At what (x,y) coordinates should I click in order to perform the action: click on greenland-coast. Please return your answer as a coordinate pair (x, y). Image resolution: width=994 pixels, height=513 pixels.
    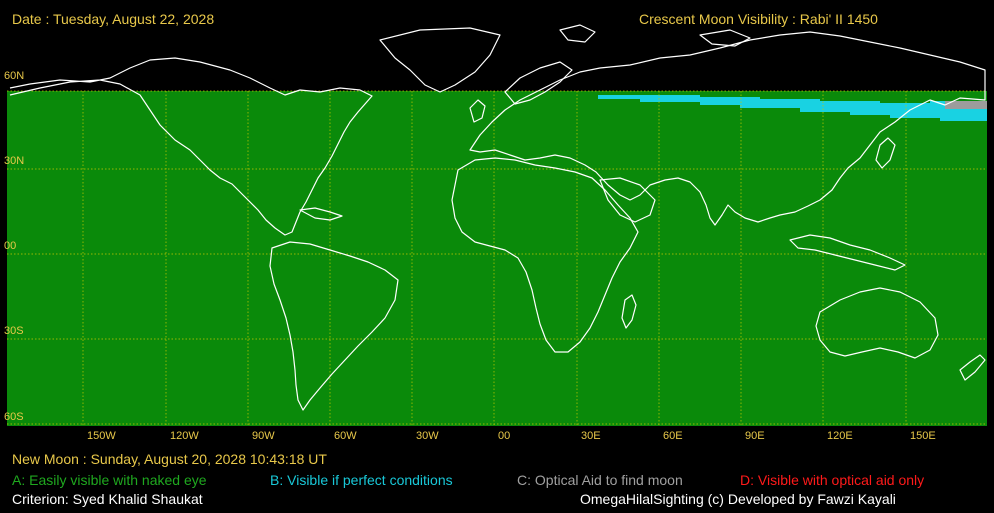
    Looking at the image, I should click on (440, 60).